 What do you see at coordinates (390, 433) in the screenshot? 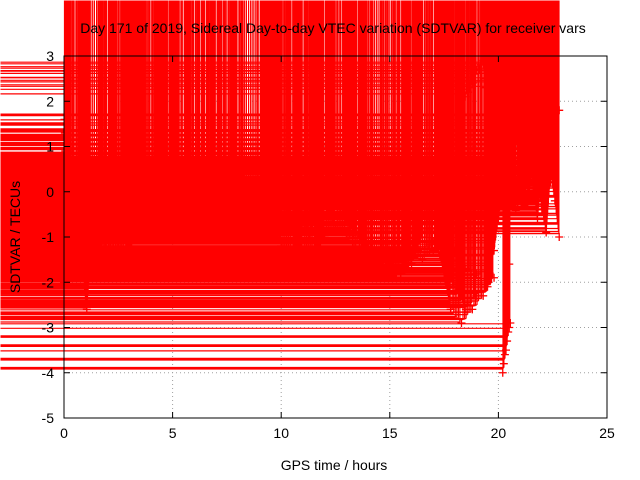
I see `x-tick-label: 15` at bounding box center [390, 433].